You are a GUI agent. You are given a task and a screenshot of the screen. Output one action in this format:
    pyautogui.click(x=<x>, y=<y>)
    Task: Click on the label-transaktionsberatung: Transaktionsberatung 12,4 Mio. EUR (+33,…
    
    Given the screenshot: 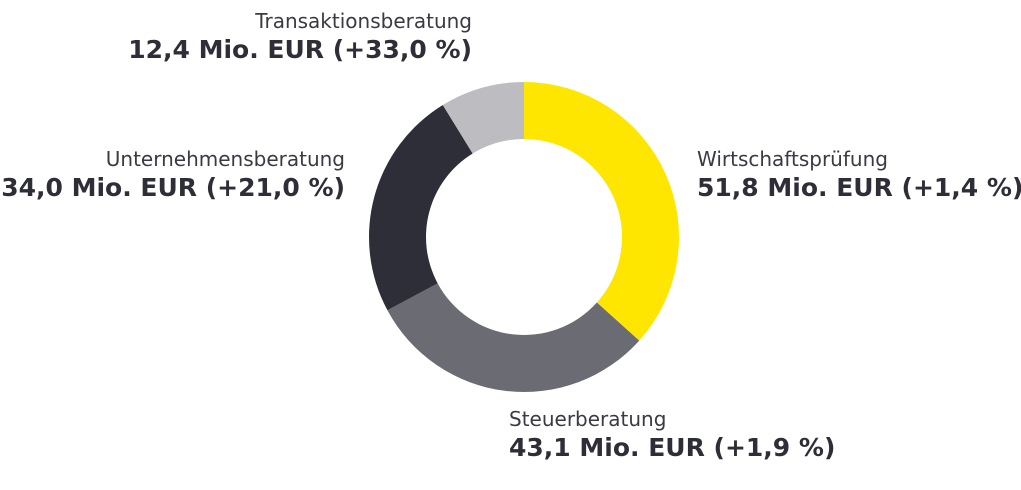 What is the action you would take?
    pyautogui.click(x=286, y=37)
    